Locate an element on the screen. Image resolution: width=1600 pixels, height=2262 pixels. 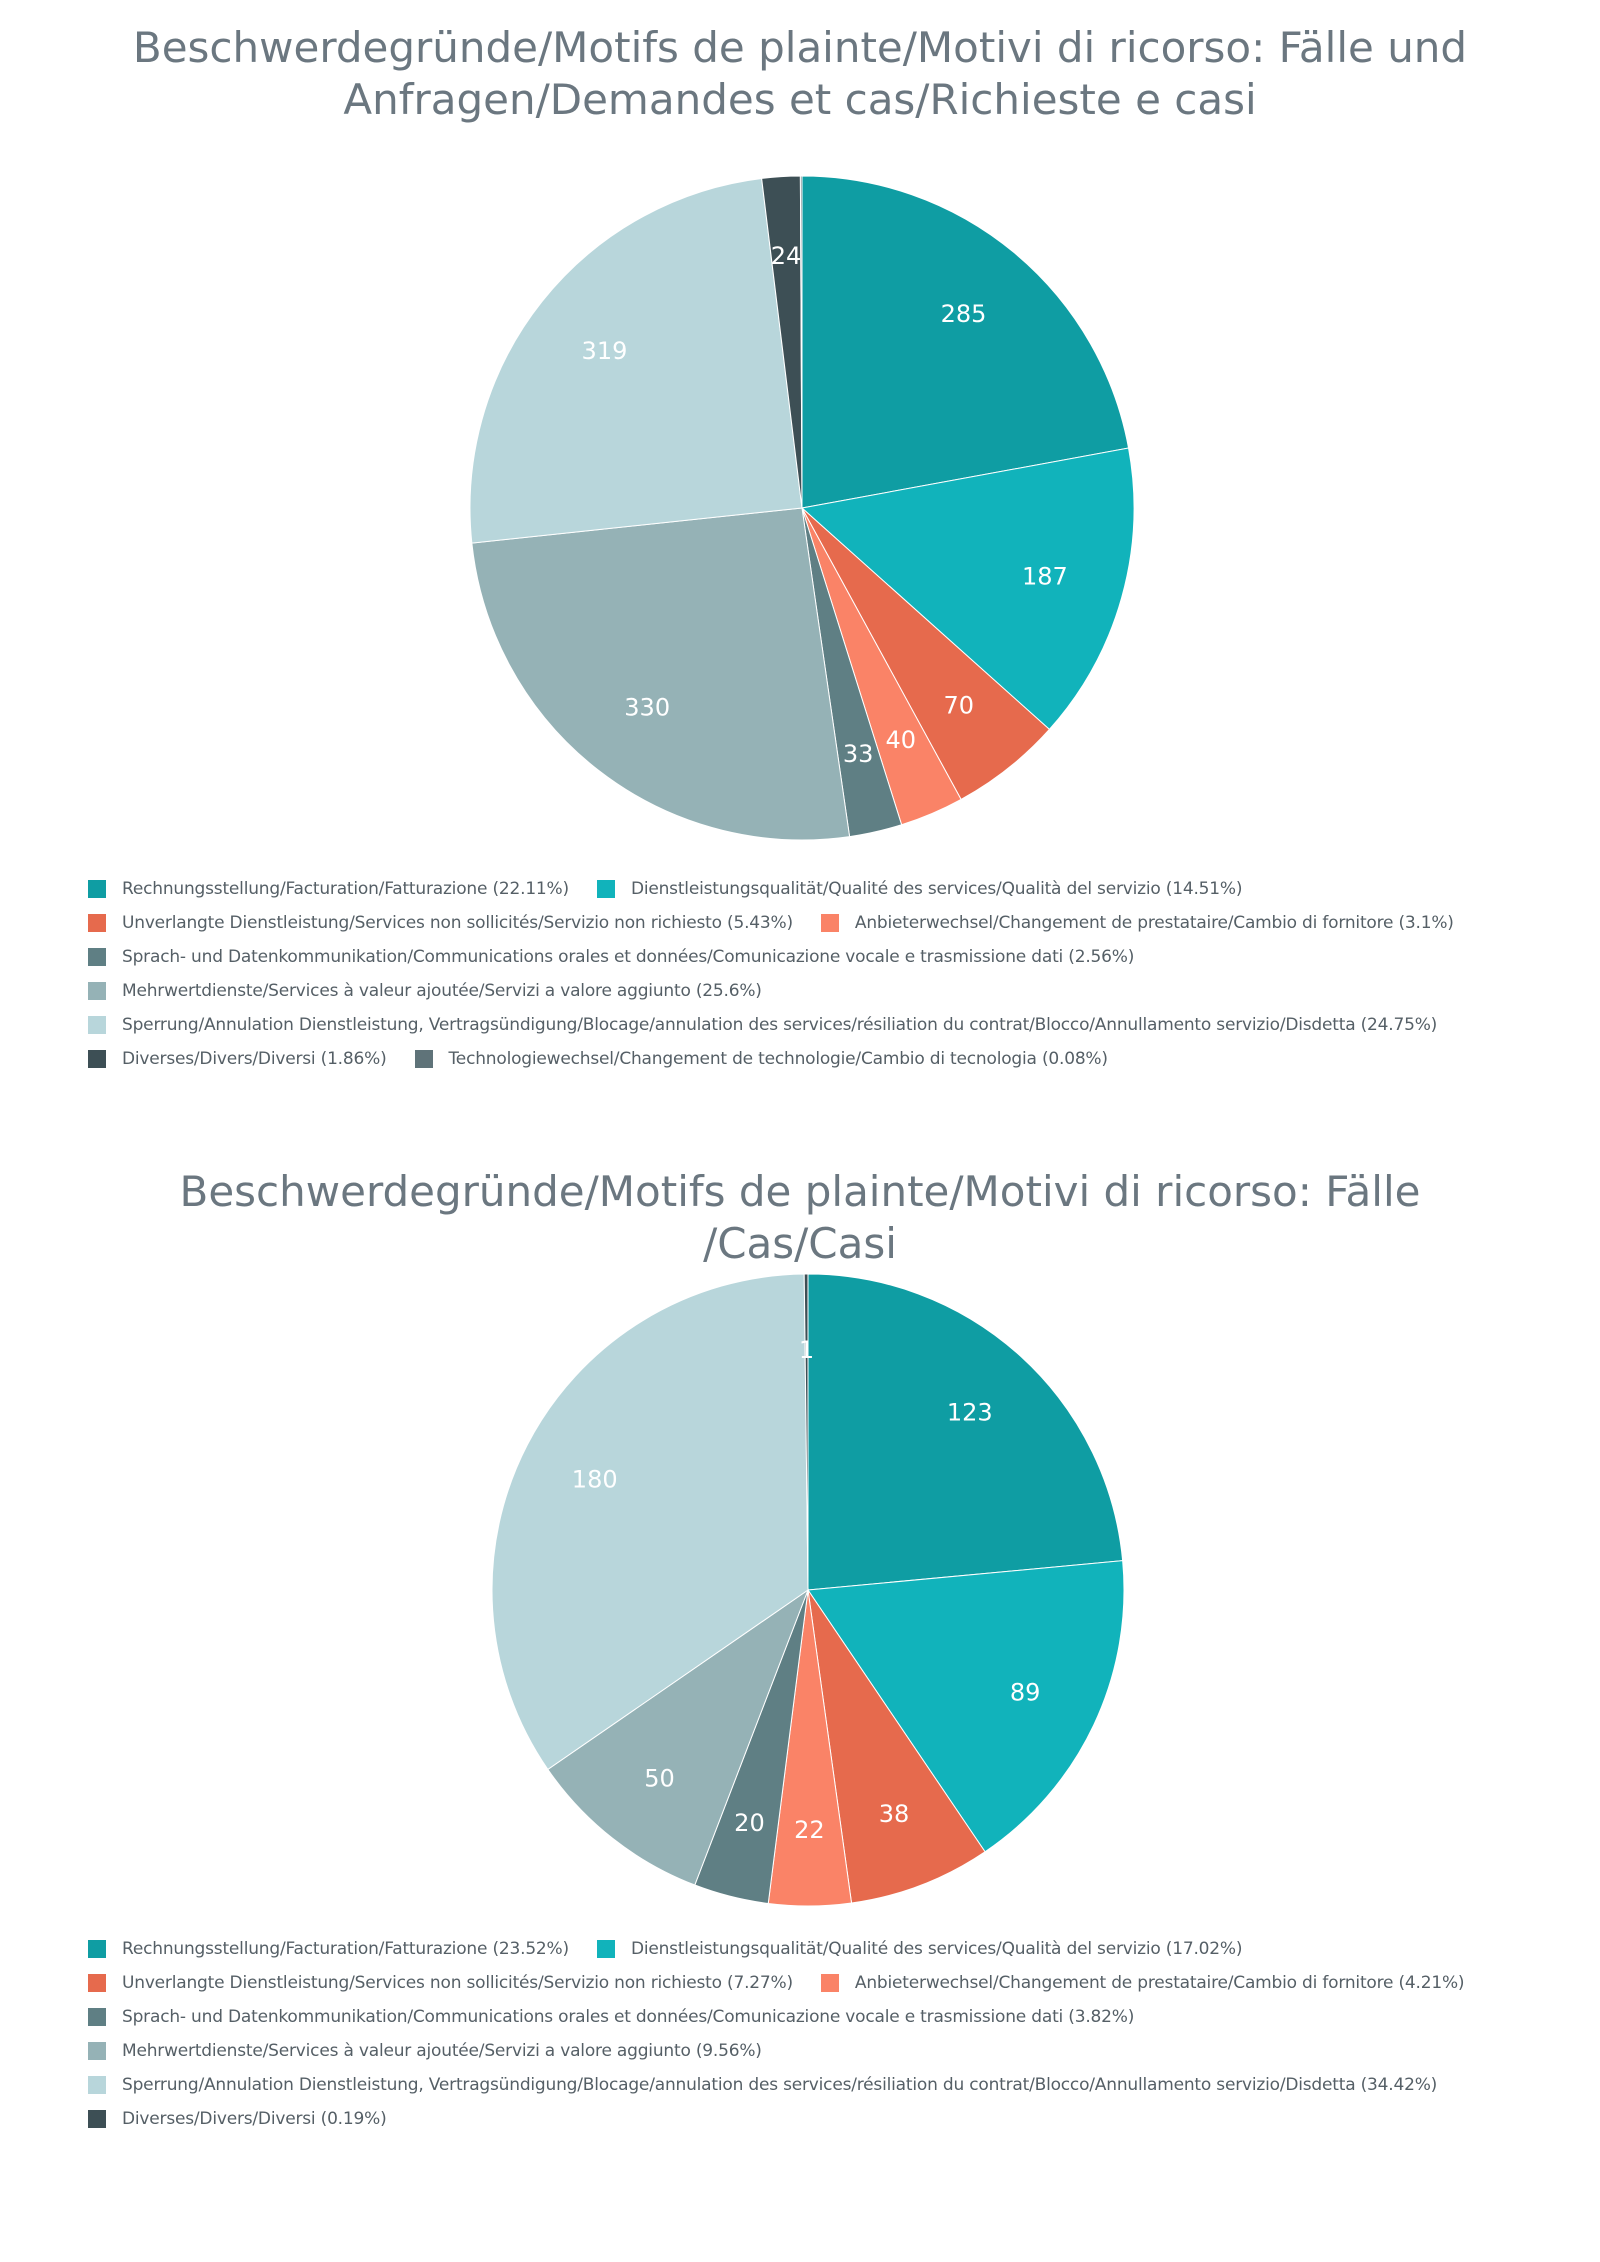
slice-data-label: 89 is located at coordinates (1025, 1693).